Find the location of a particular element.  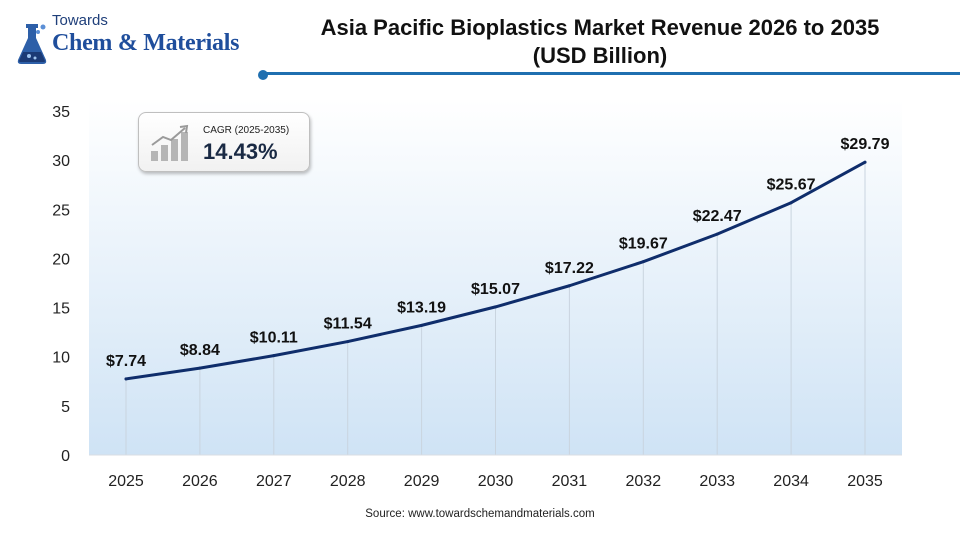

cagr-value: 14.43% is located at coordinates (240, 151).